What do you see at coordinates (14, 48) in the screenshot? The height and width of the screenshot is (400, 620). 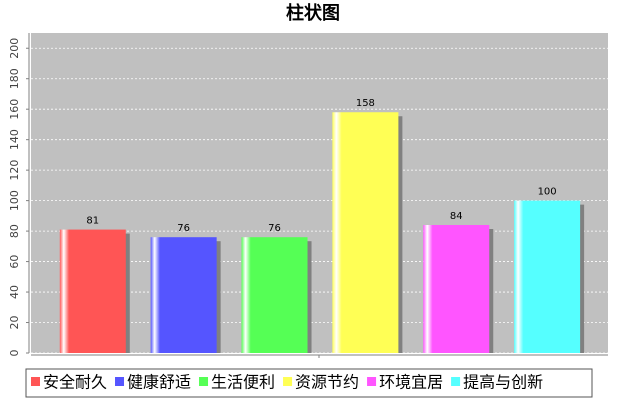 I see `y-tick-label: 200` at bounding box center [14, 48].